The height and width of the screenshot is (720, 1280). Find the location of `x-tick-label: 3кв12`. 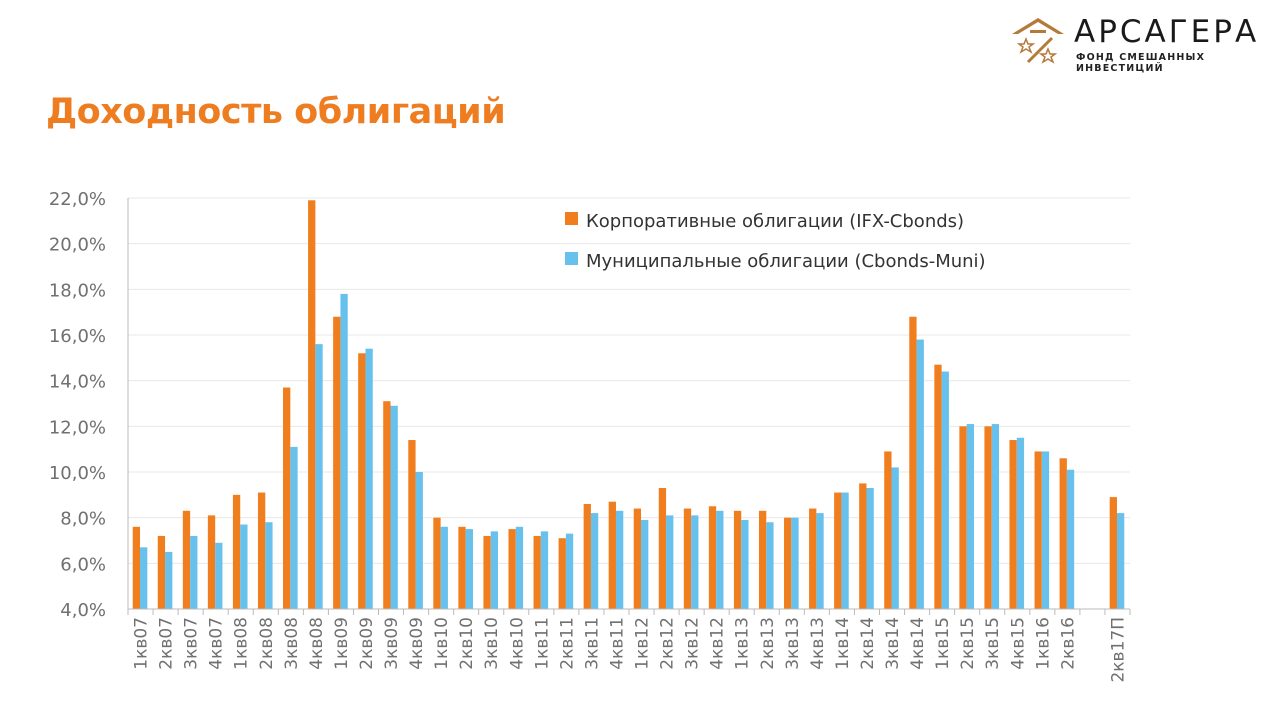

x-tick-label: 3кв12 is located at coordinates (693, 643).